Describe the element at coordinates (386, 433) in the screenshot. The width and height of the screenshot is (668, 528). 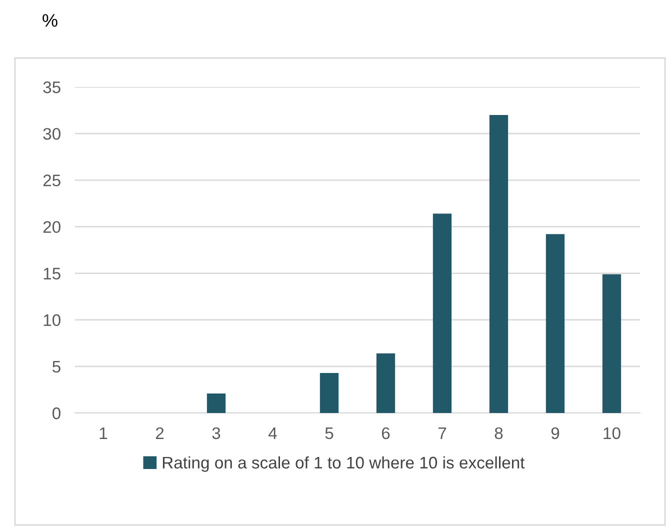
I see `x-tick-label: 6` at that location.